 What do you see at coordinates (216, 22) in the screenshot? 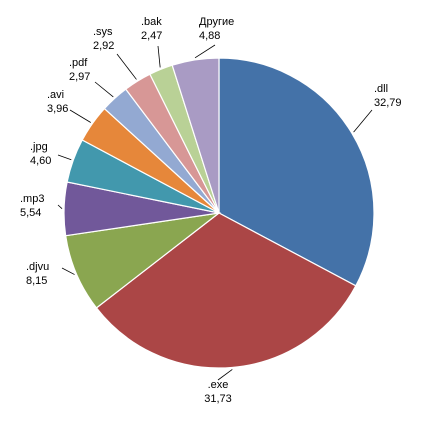
I see `data-label-category: Другие` at bounding box center [216, 22].